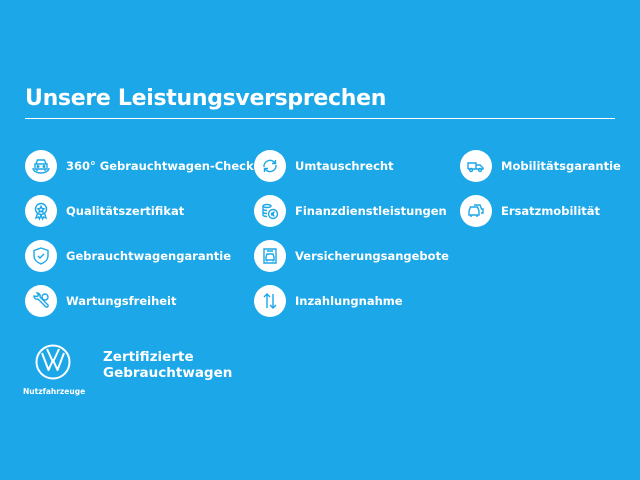 This screenshot has height=480, width=640. I want to click on item-umtauschrecht: Umtauschrecht, so click(324, 166).